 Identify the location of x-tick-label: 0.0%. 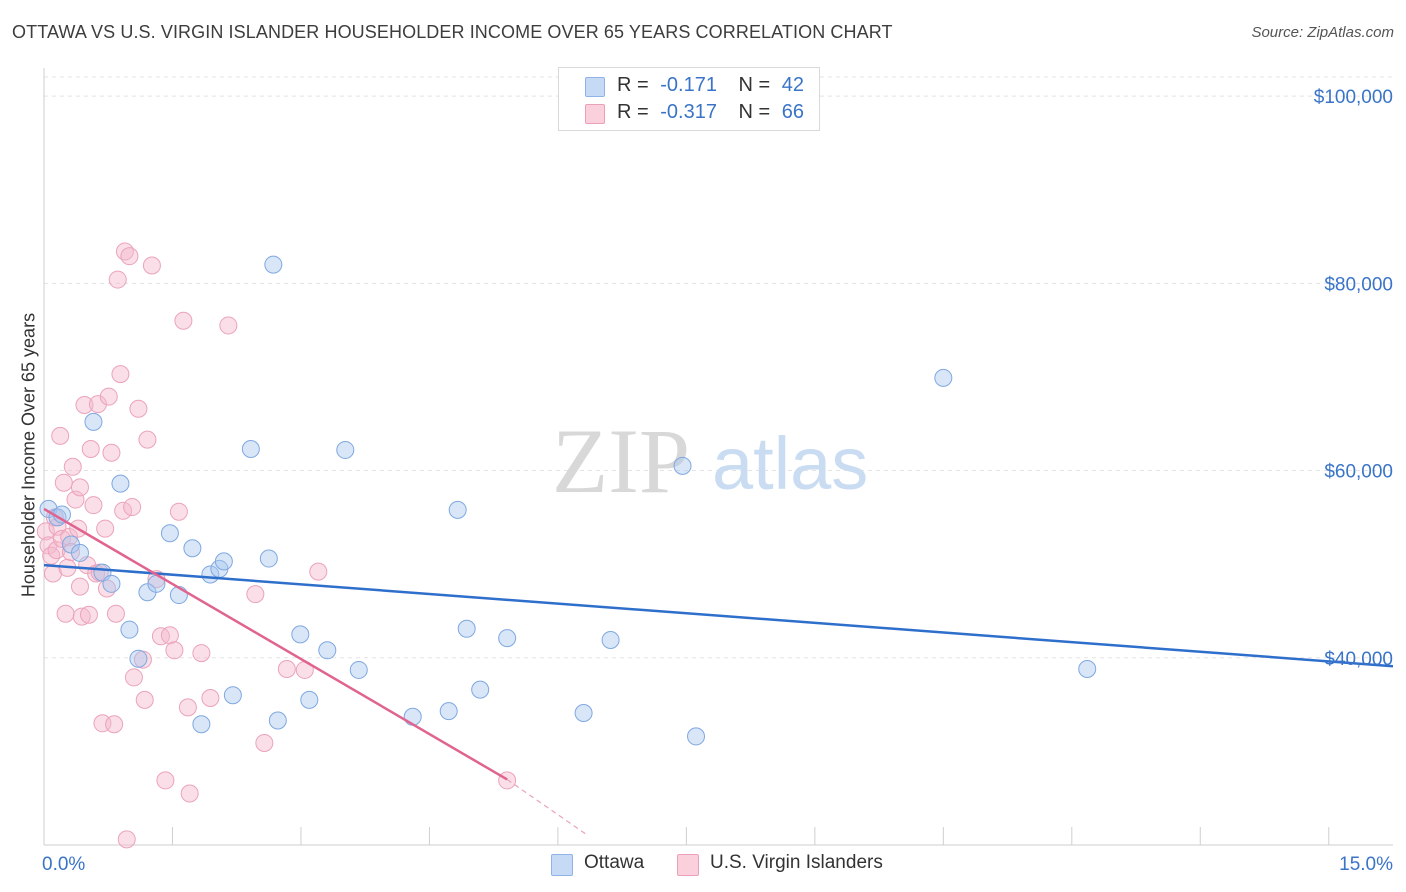
(63, 864).